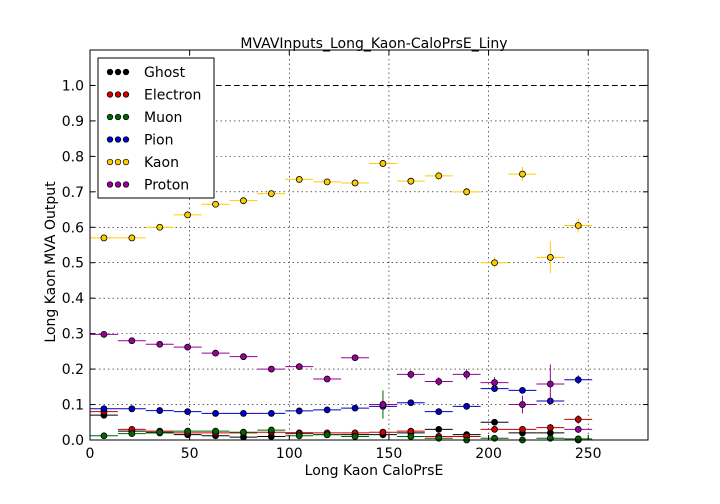 The height and width of the screenshot is (504, 720). What do you see at coordinates (73, 193) in the screenshot?
I see `y-tick-label: 0.7` at bounding box center [73, 193].